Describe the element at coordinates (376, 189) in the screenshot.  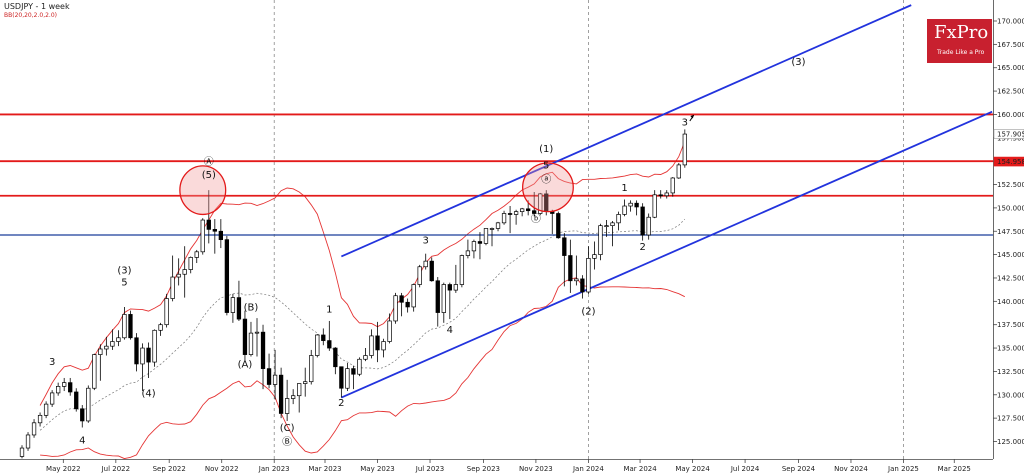
I see `highlight-circles` at that location.